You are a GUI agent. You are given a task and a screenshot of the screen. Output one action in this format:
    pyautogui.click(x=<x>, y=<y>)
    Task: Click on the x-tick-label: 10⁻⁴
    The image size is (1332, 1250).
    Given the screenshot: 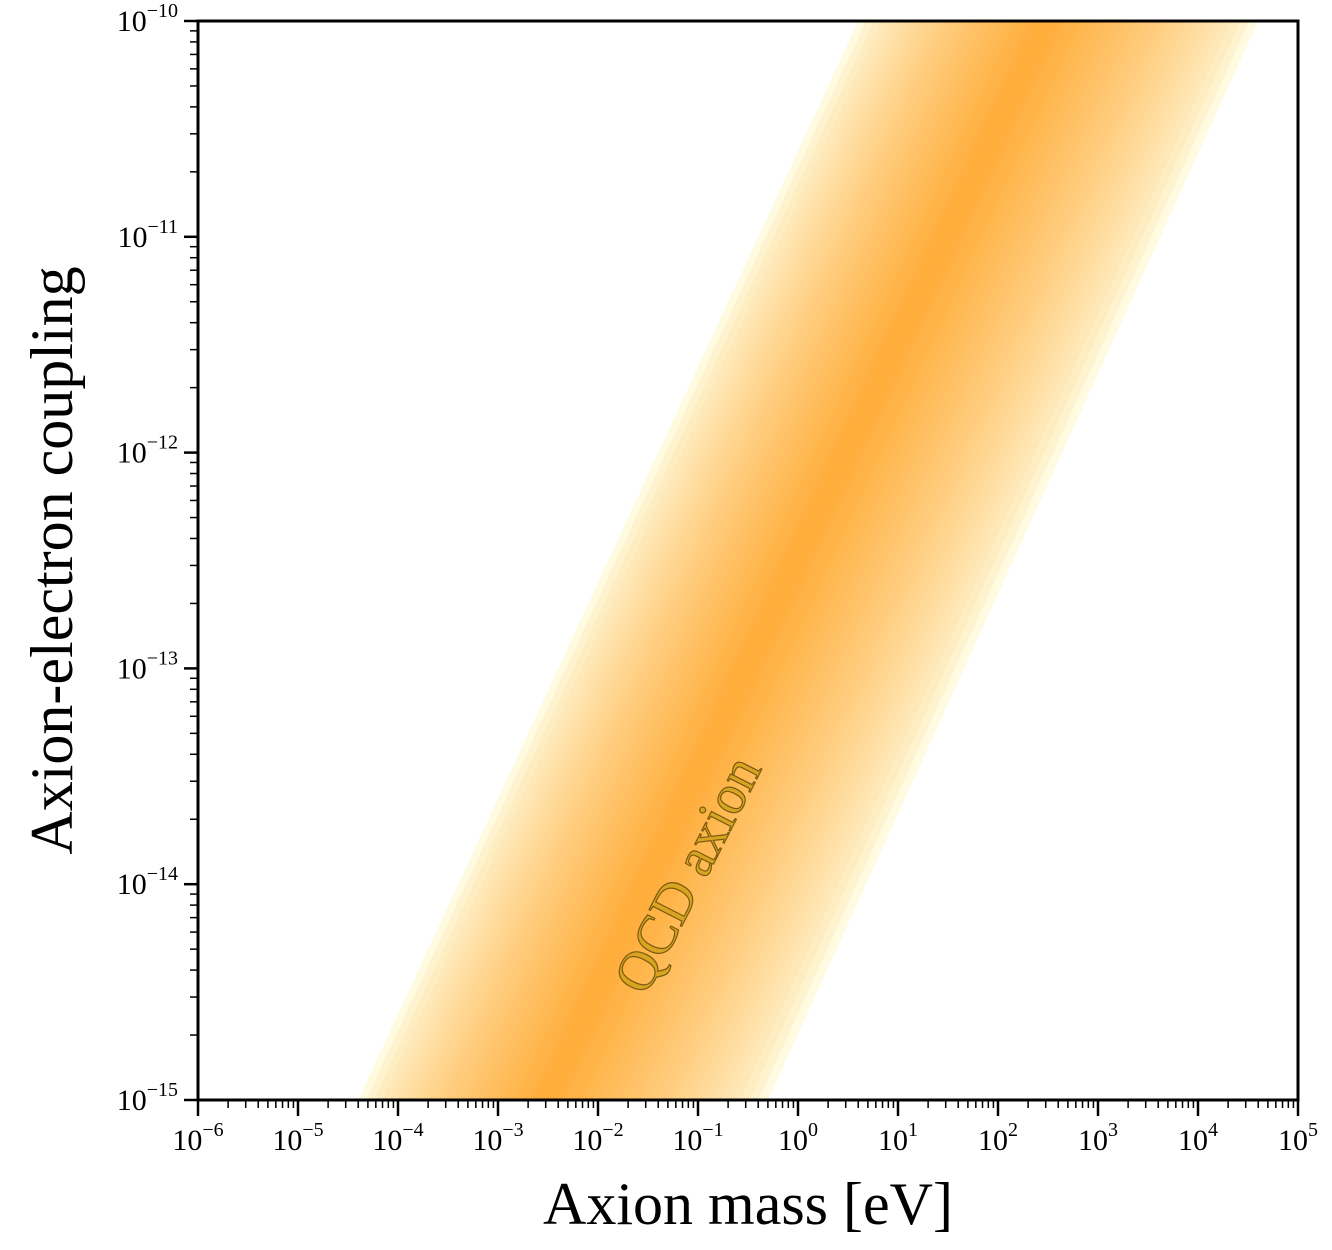 What is the action you would take?
    pyautogui.click(x=397, y=1138)
    